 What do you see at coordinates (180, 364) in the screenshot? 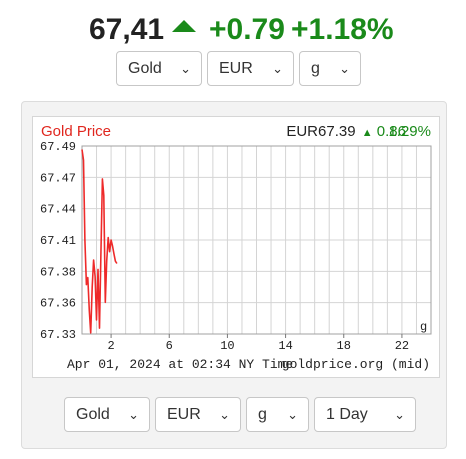
I see `chart-timestamp: Apr 01, 2024 at 02:34 NY Time` at bounding box center [180, 364].